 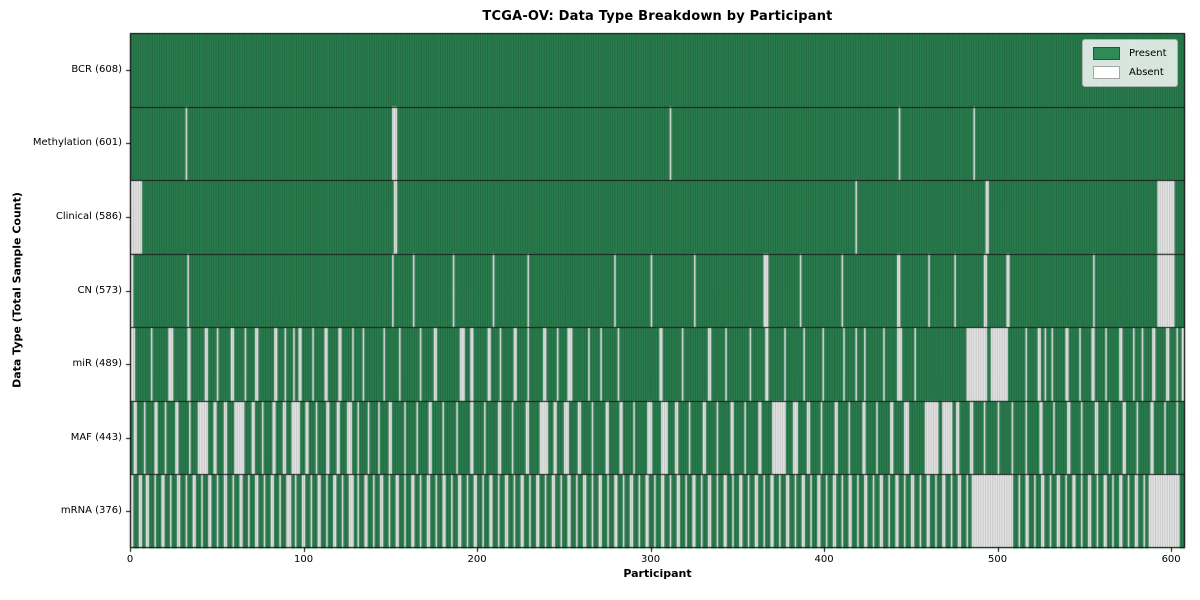 I want to click on y-tick-label: CN (573), so click(x=99, y=290).